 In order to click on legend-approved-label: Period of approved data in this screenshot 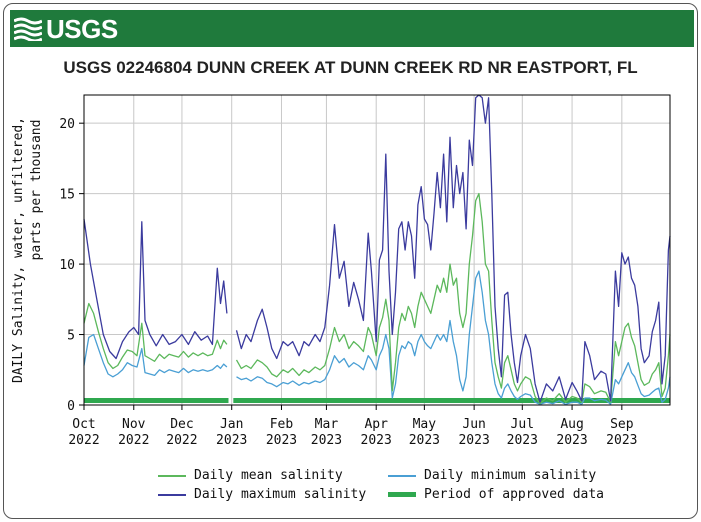, I will do `click(514, 494)`.